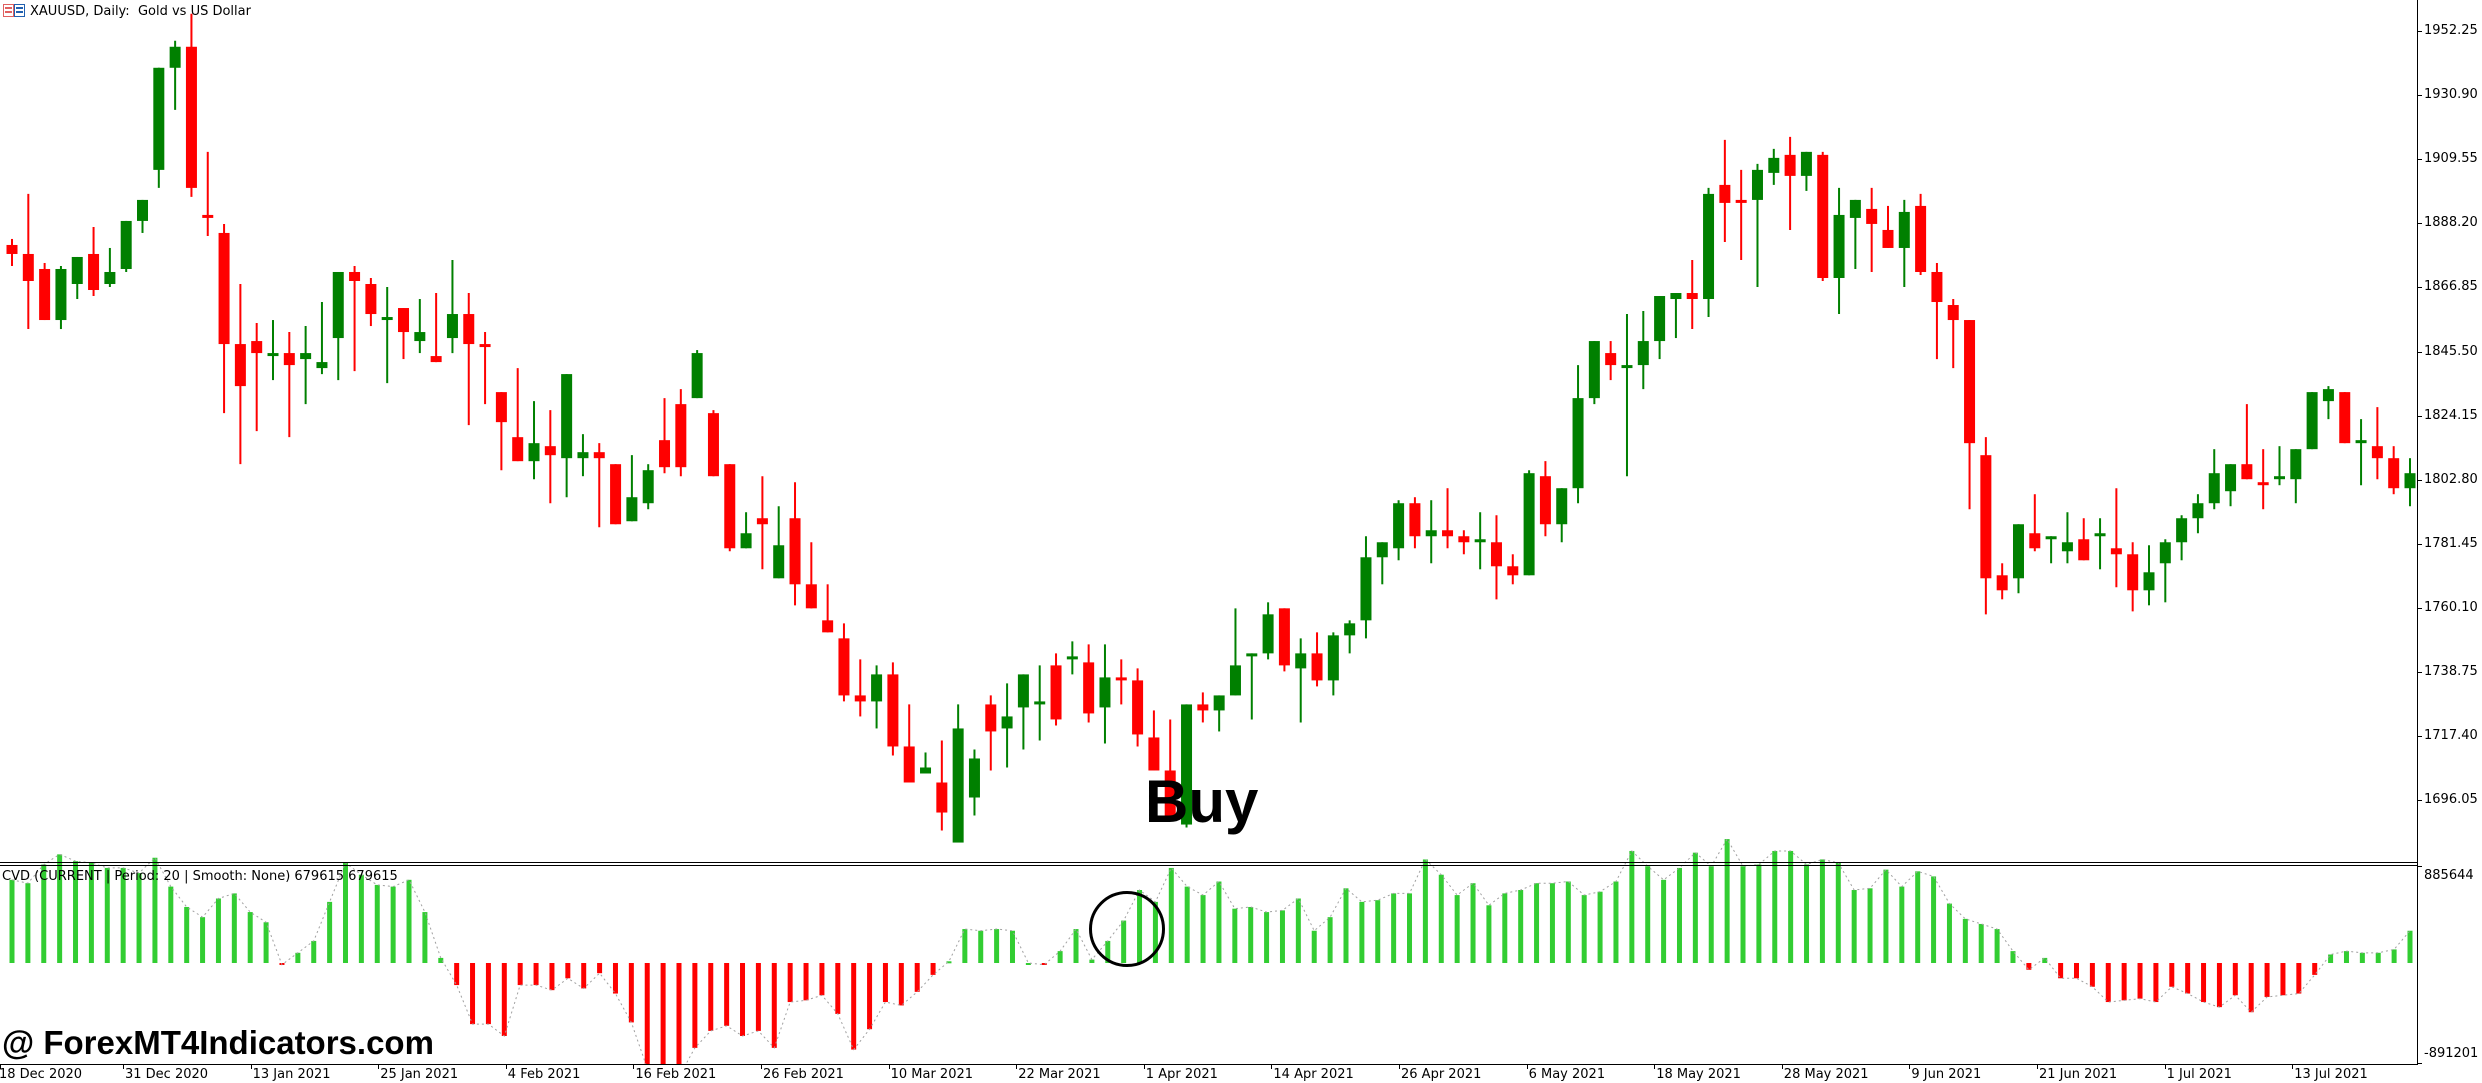  What do you see at coordinates (41, 1074) in the screenshot?
I see `date-label: 18 Dec 2020` at bounding box center [41, 1074].